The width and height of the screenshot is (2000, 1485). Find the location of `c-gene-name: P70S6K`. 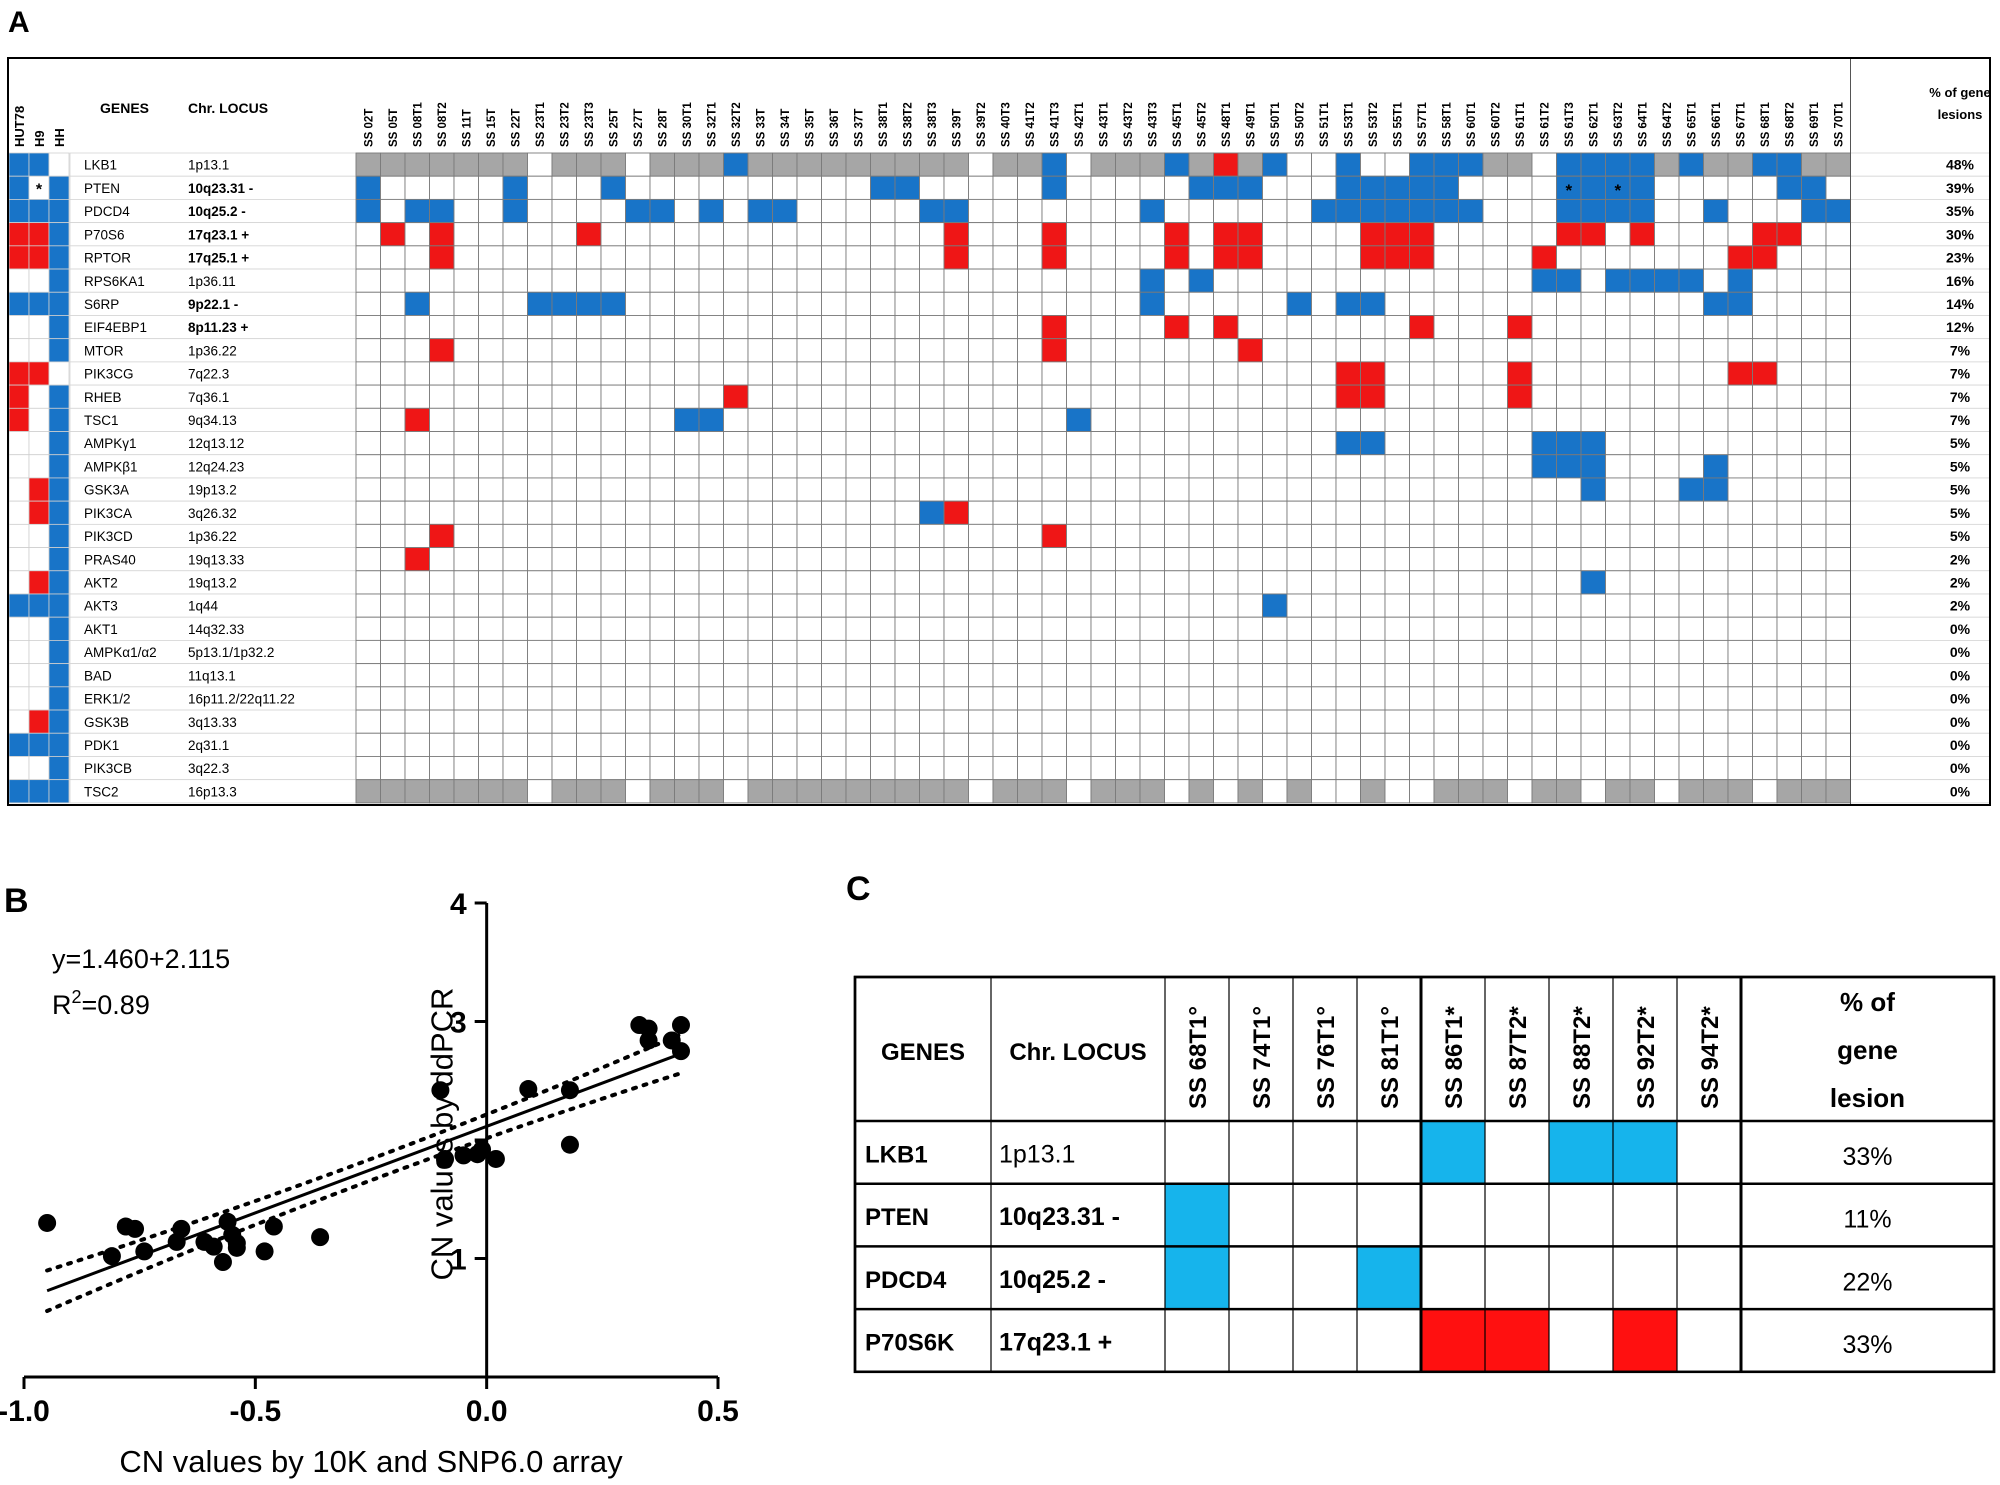

c-gene-name: P70S6K is located at coordinates (910, 1342).